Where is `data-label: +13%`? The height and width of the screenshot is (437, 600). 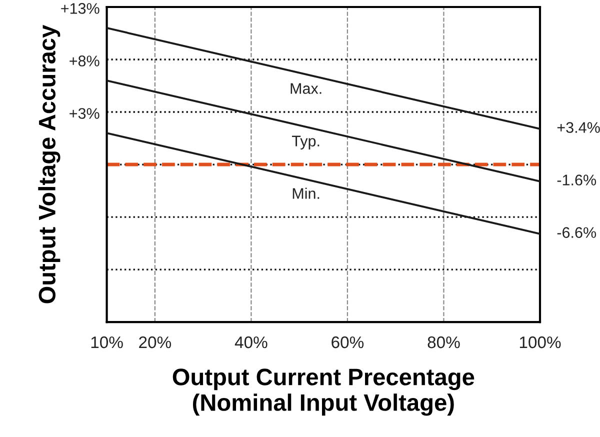 data-label: +13% is located at coordinates (80, 8).